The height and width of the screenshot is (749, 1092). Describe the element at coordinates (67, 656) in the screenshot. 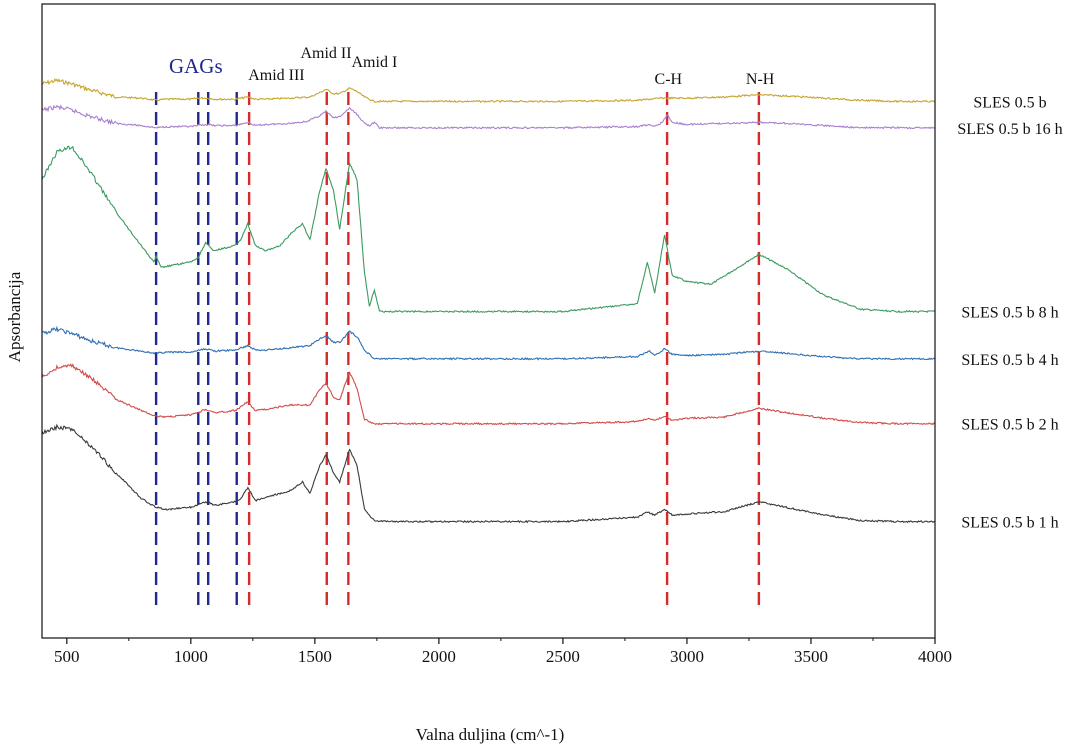

I see `x-tick-label: 500` at that location.